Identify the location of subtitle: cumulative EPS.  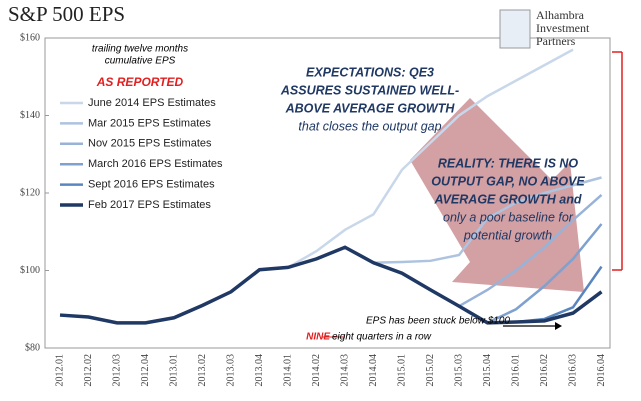
(140, 61).